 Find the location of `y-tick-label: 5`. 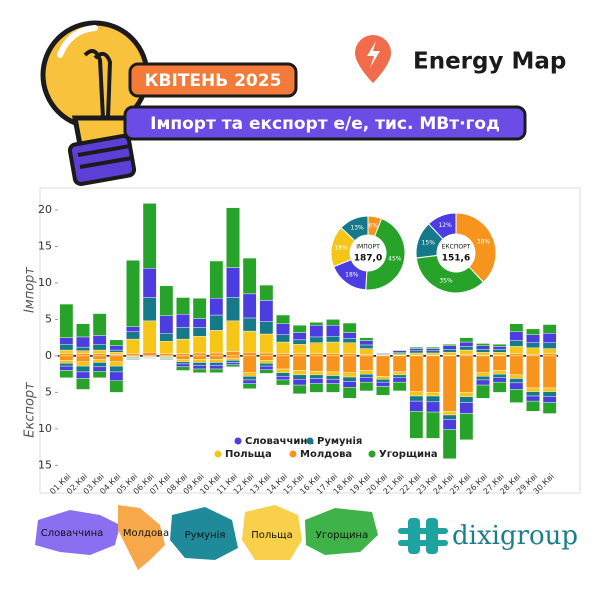

y-tick-label: 5 is located at coordinates (48, 391).